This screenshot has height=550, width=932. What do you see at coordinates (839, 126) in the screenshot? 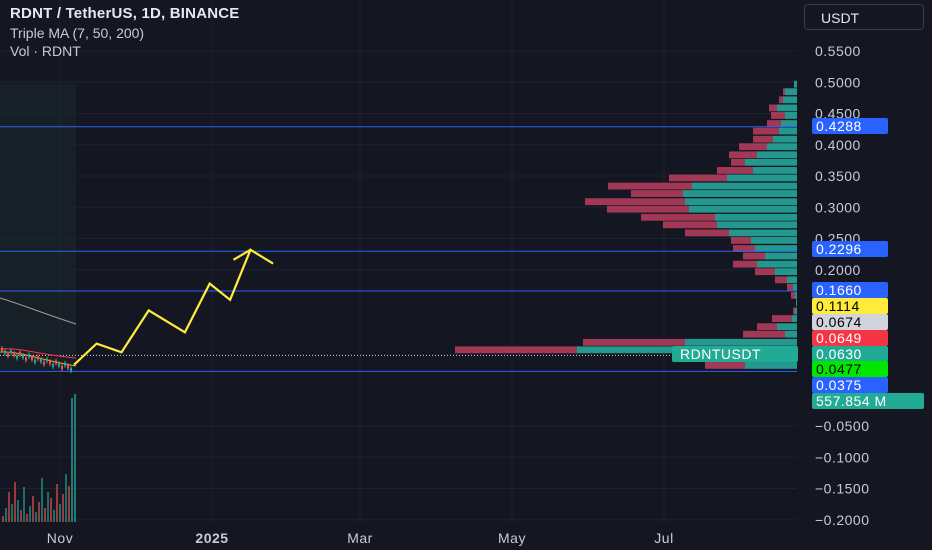
I see `price-badge-value: 0.4288` at bounding box center [839, 126].